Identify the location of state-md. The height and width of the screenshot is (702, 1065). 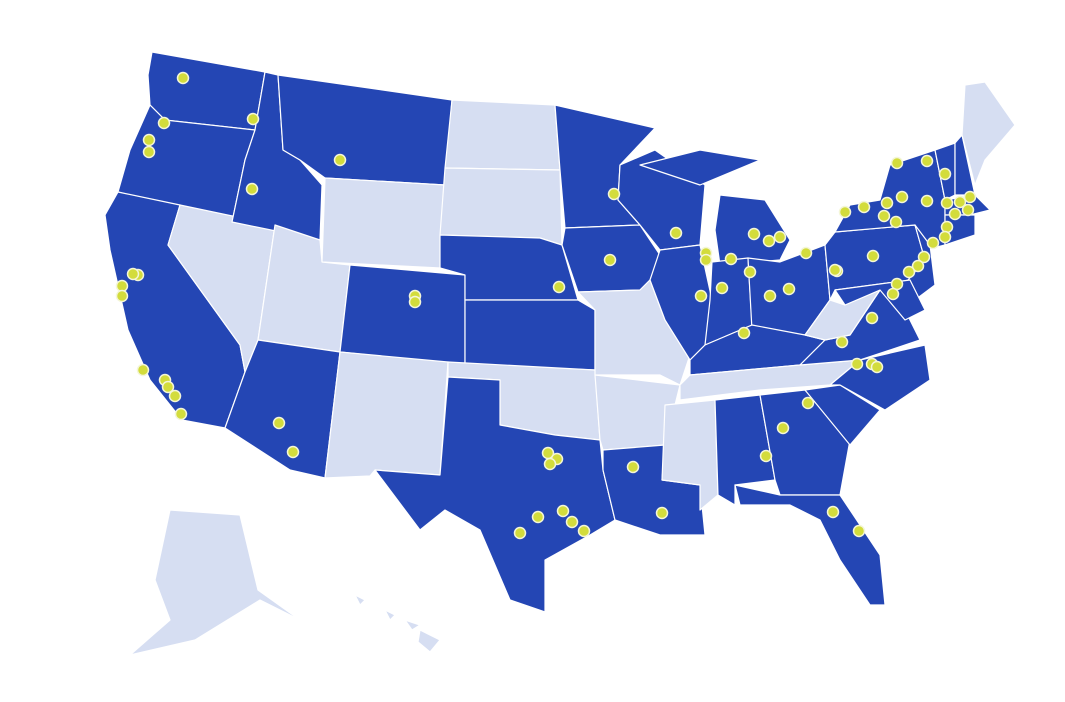
(880, 300).